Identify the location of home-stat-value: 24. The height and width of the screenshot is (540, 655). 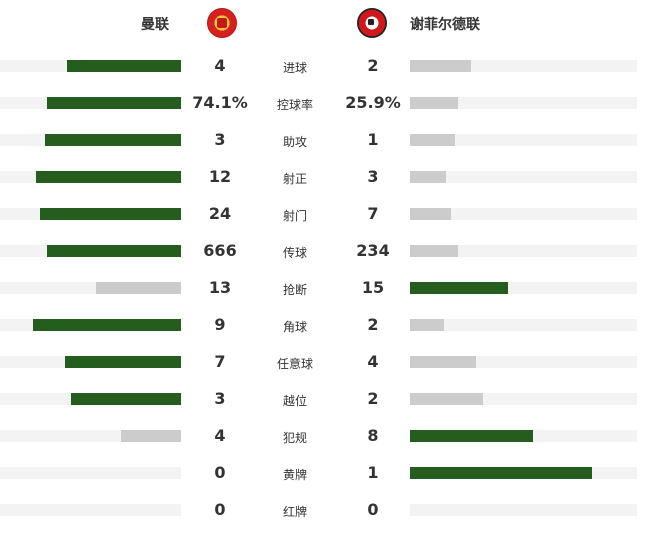
(220, 213).